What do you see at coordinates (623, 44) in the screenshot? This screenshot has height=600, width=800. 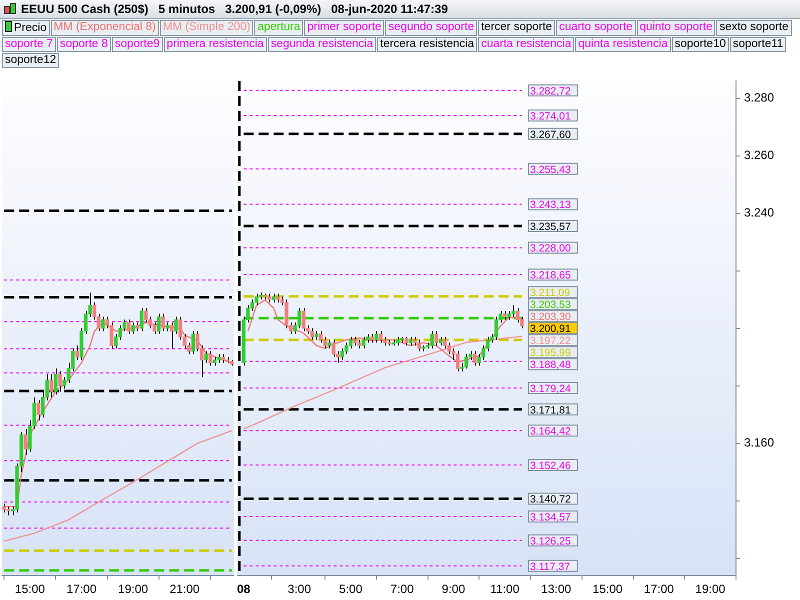 I see `text: quinta resistencia` at bounding box center [623, 44].